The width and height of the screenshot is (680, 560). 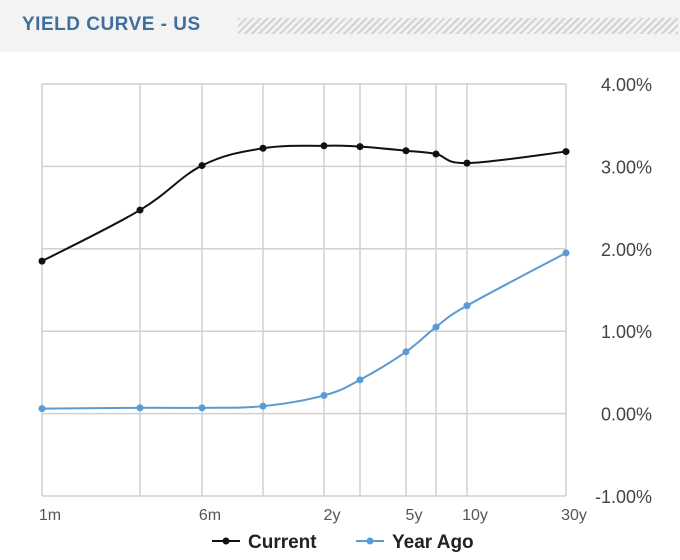 I want to click on legend-label: Year Ago, so click(x=433, y=542).